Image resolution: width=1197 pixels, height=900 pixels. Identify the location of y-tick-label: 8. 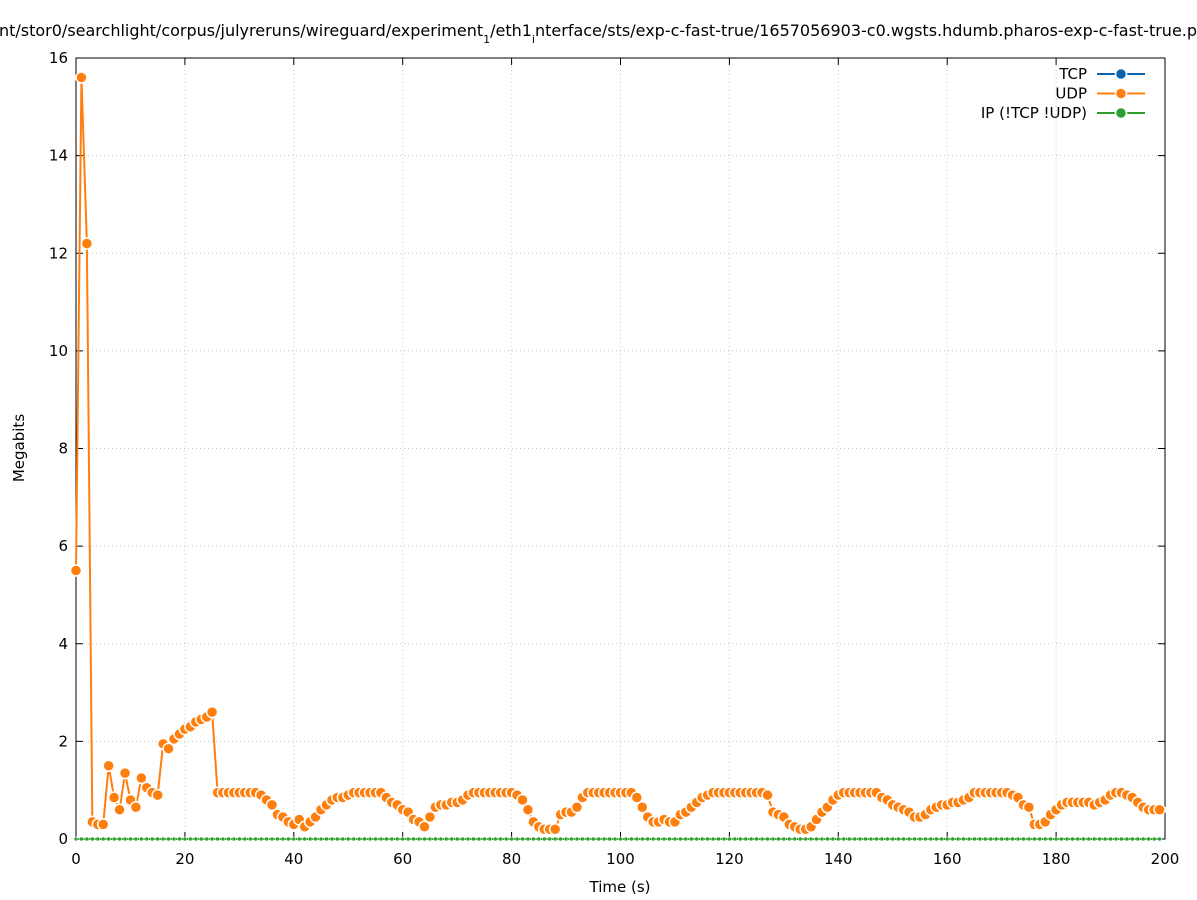
(63, 449).